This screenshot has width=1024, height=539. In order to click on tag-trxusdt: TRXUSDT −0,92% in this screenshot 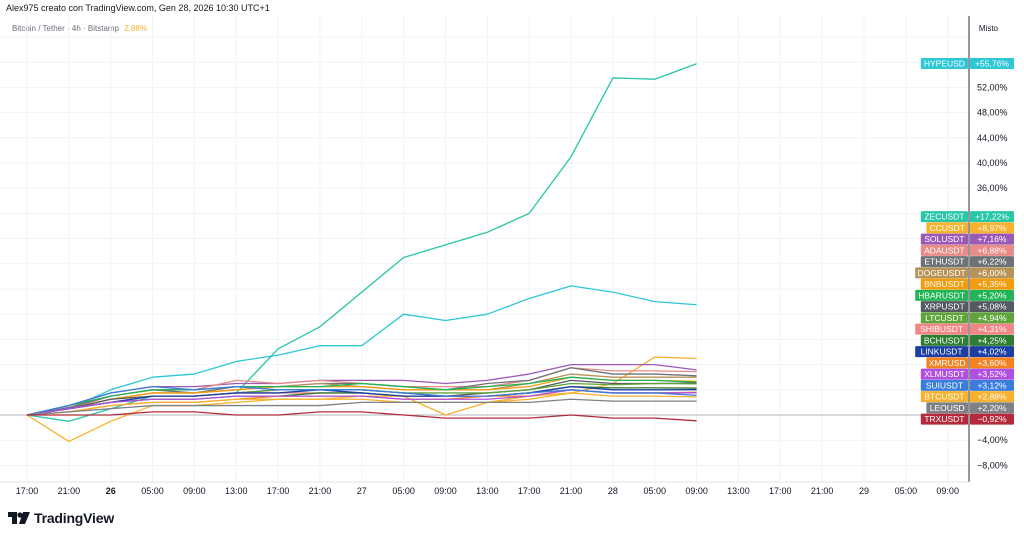, I will do `click(967, 419)`.